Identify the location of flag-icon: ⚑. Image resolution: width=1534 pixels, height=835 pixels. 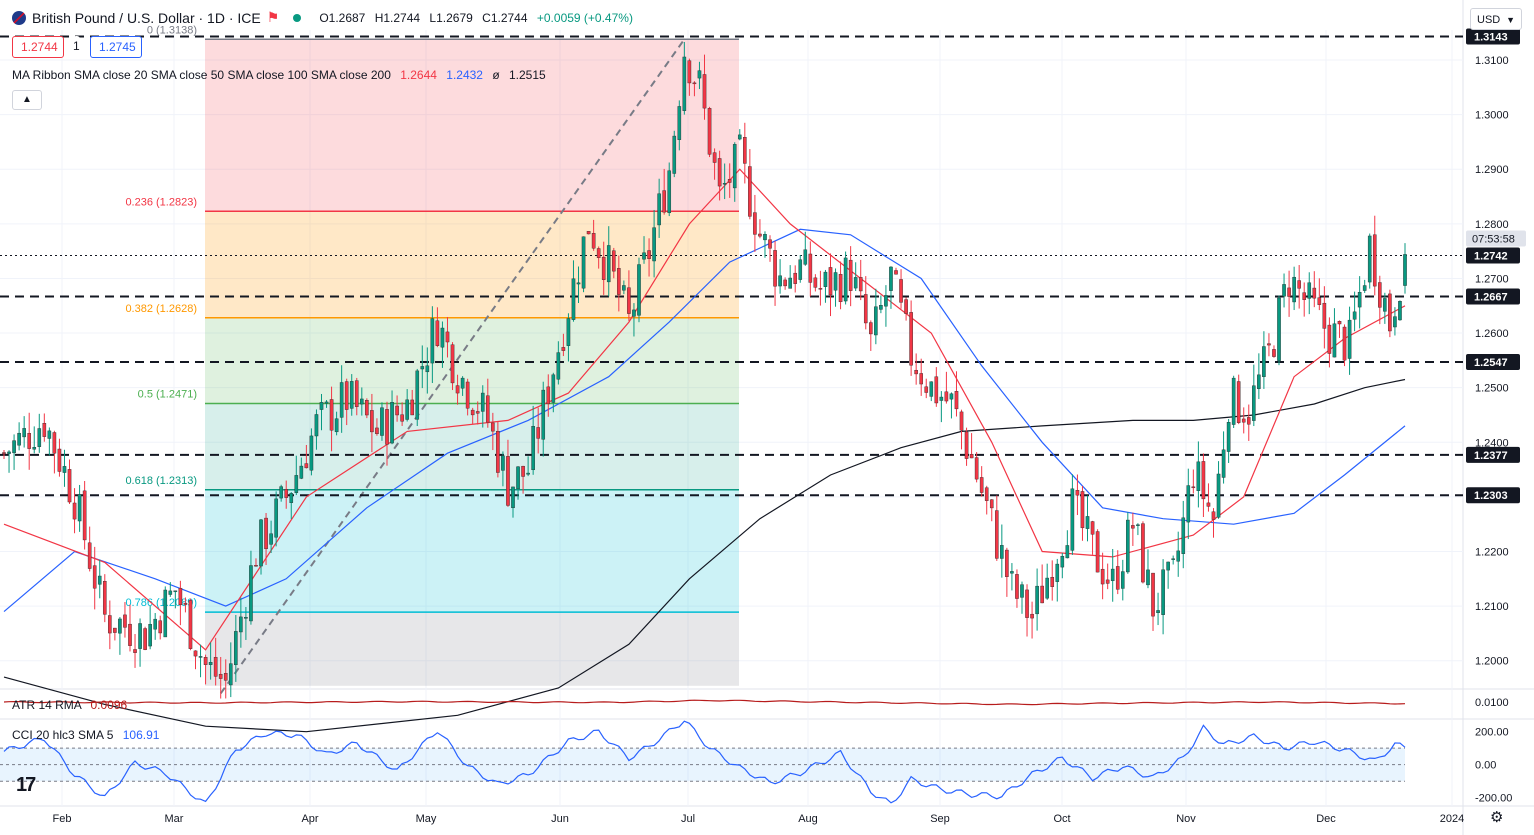
(273, 17).